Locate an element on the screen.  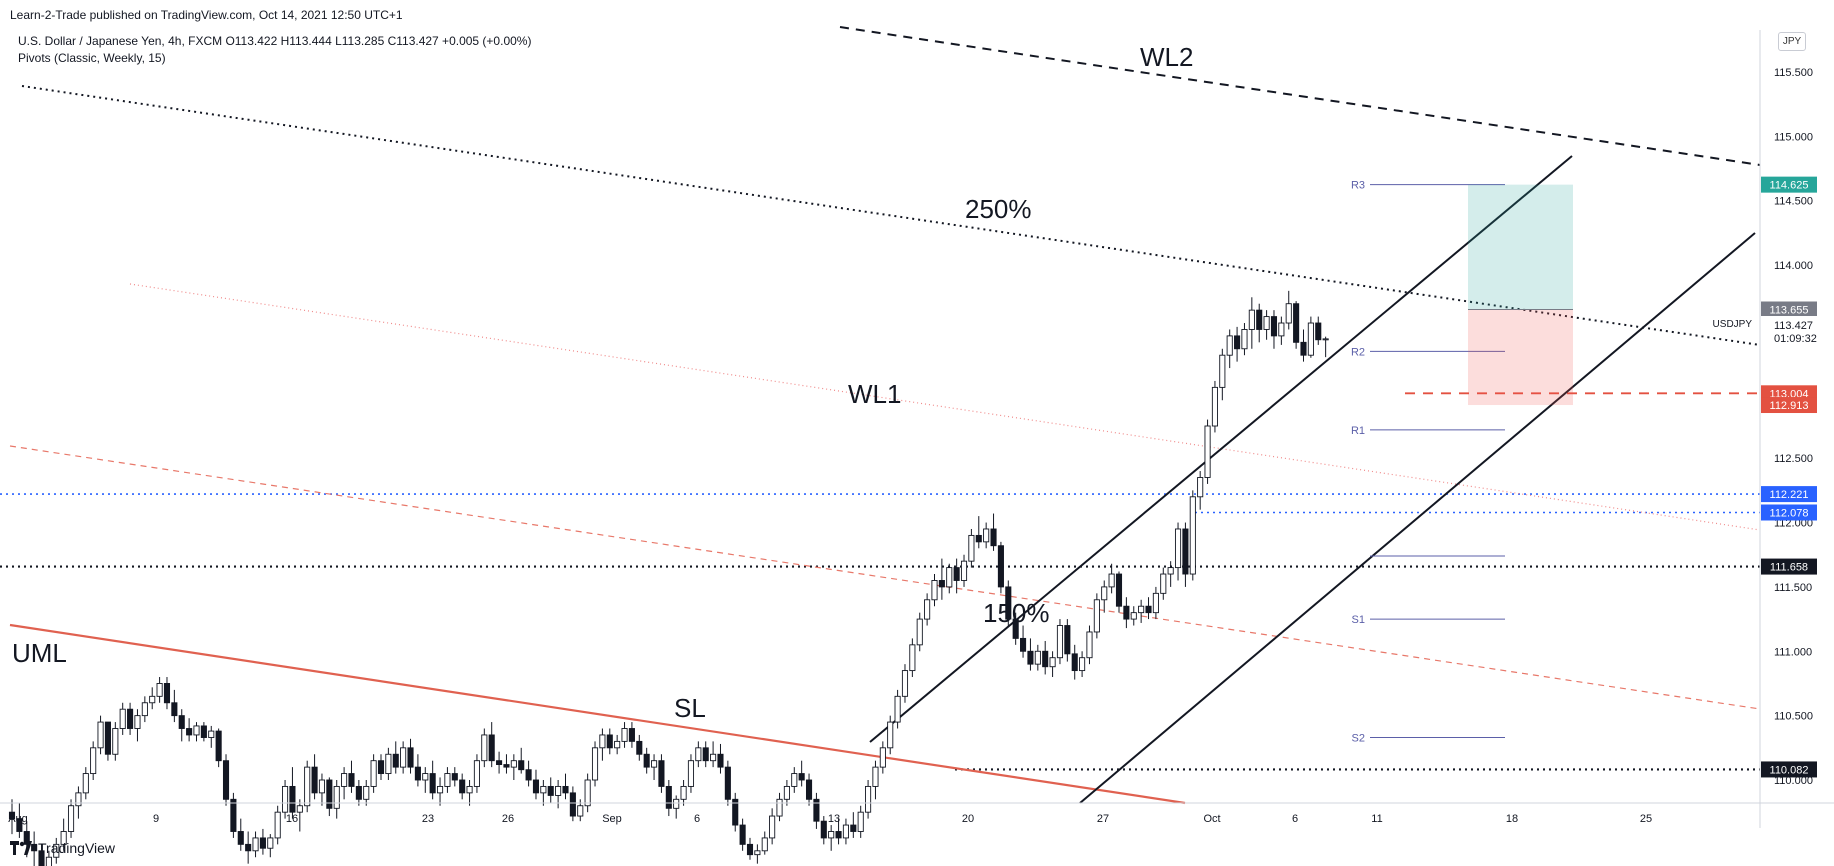
footer-brand: TradingView is located at coordinates (62, 848).